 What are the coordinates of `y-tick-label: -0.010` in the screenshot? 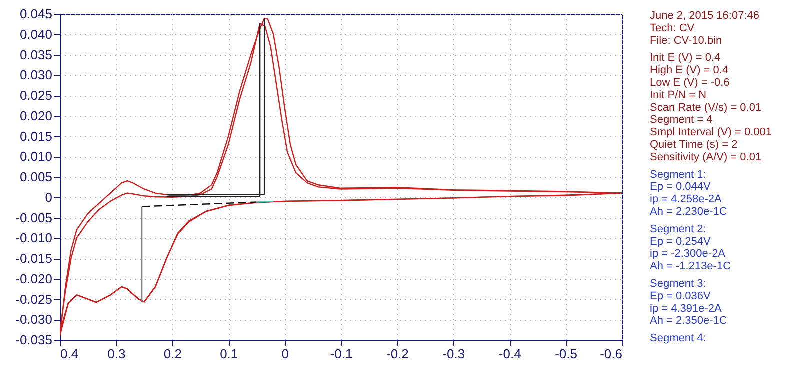 It's located at (34, 238).